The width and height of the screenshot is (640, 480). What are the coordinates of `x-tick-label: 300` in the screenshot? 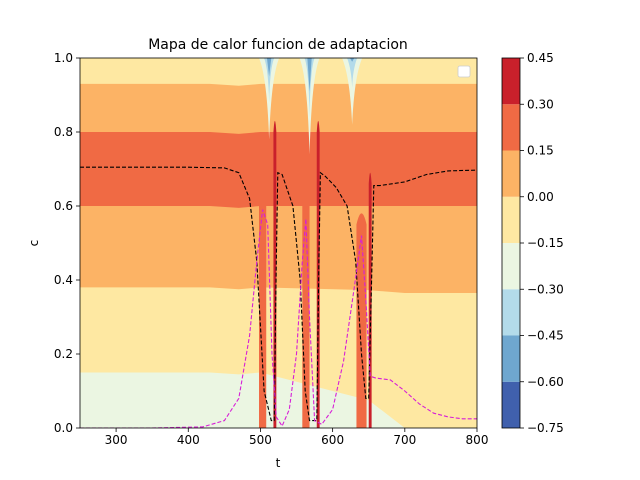 It's located at (116, 440).